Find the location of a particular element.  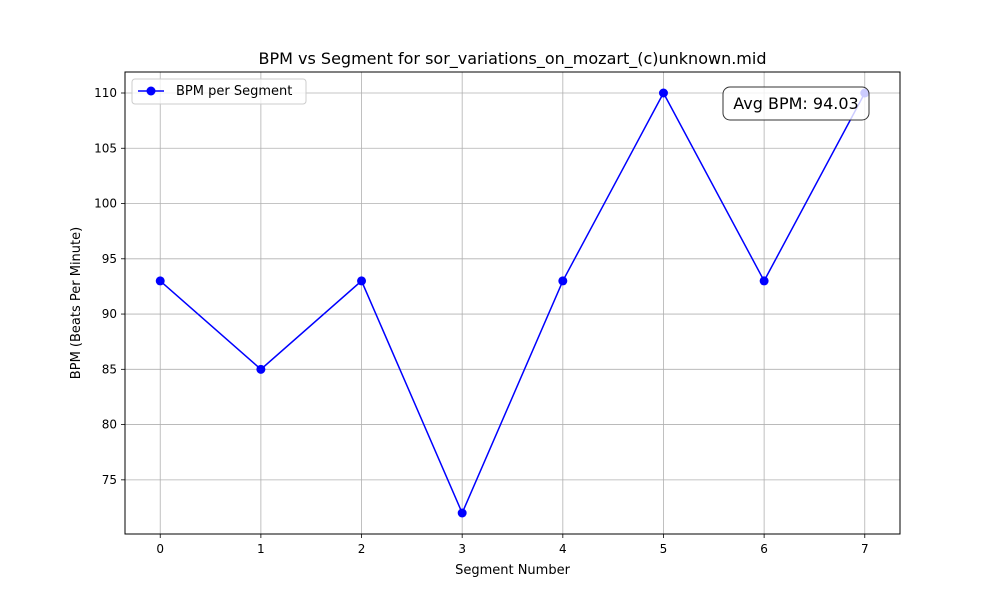

average-annotation-box is located at coordinates (796, 103).